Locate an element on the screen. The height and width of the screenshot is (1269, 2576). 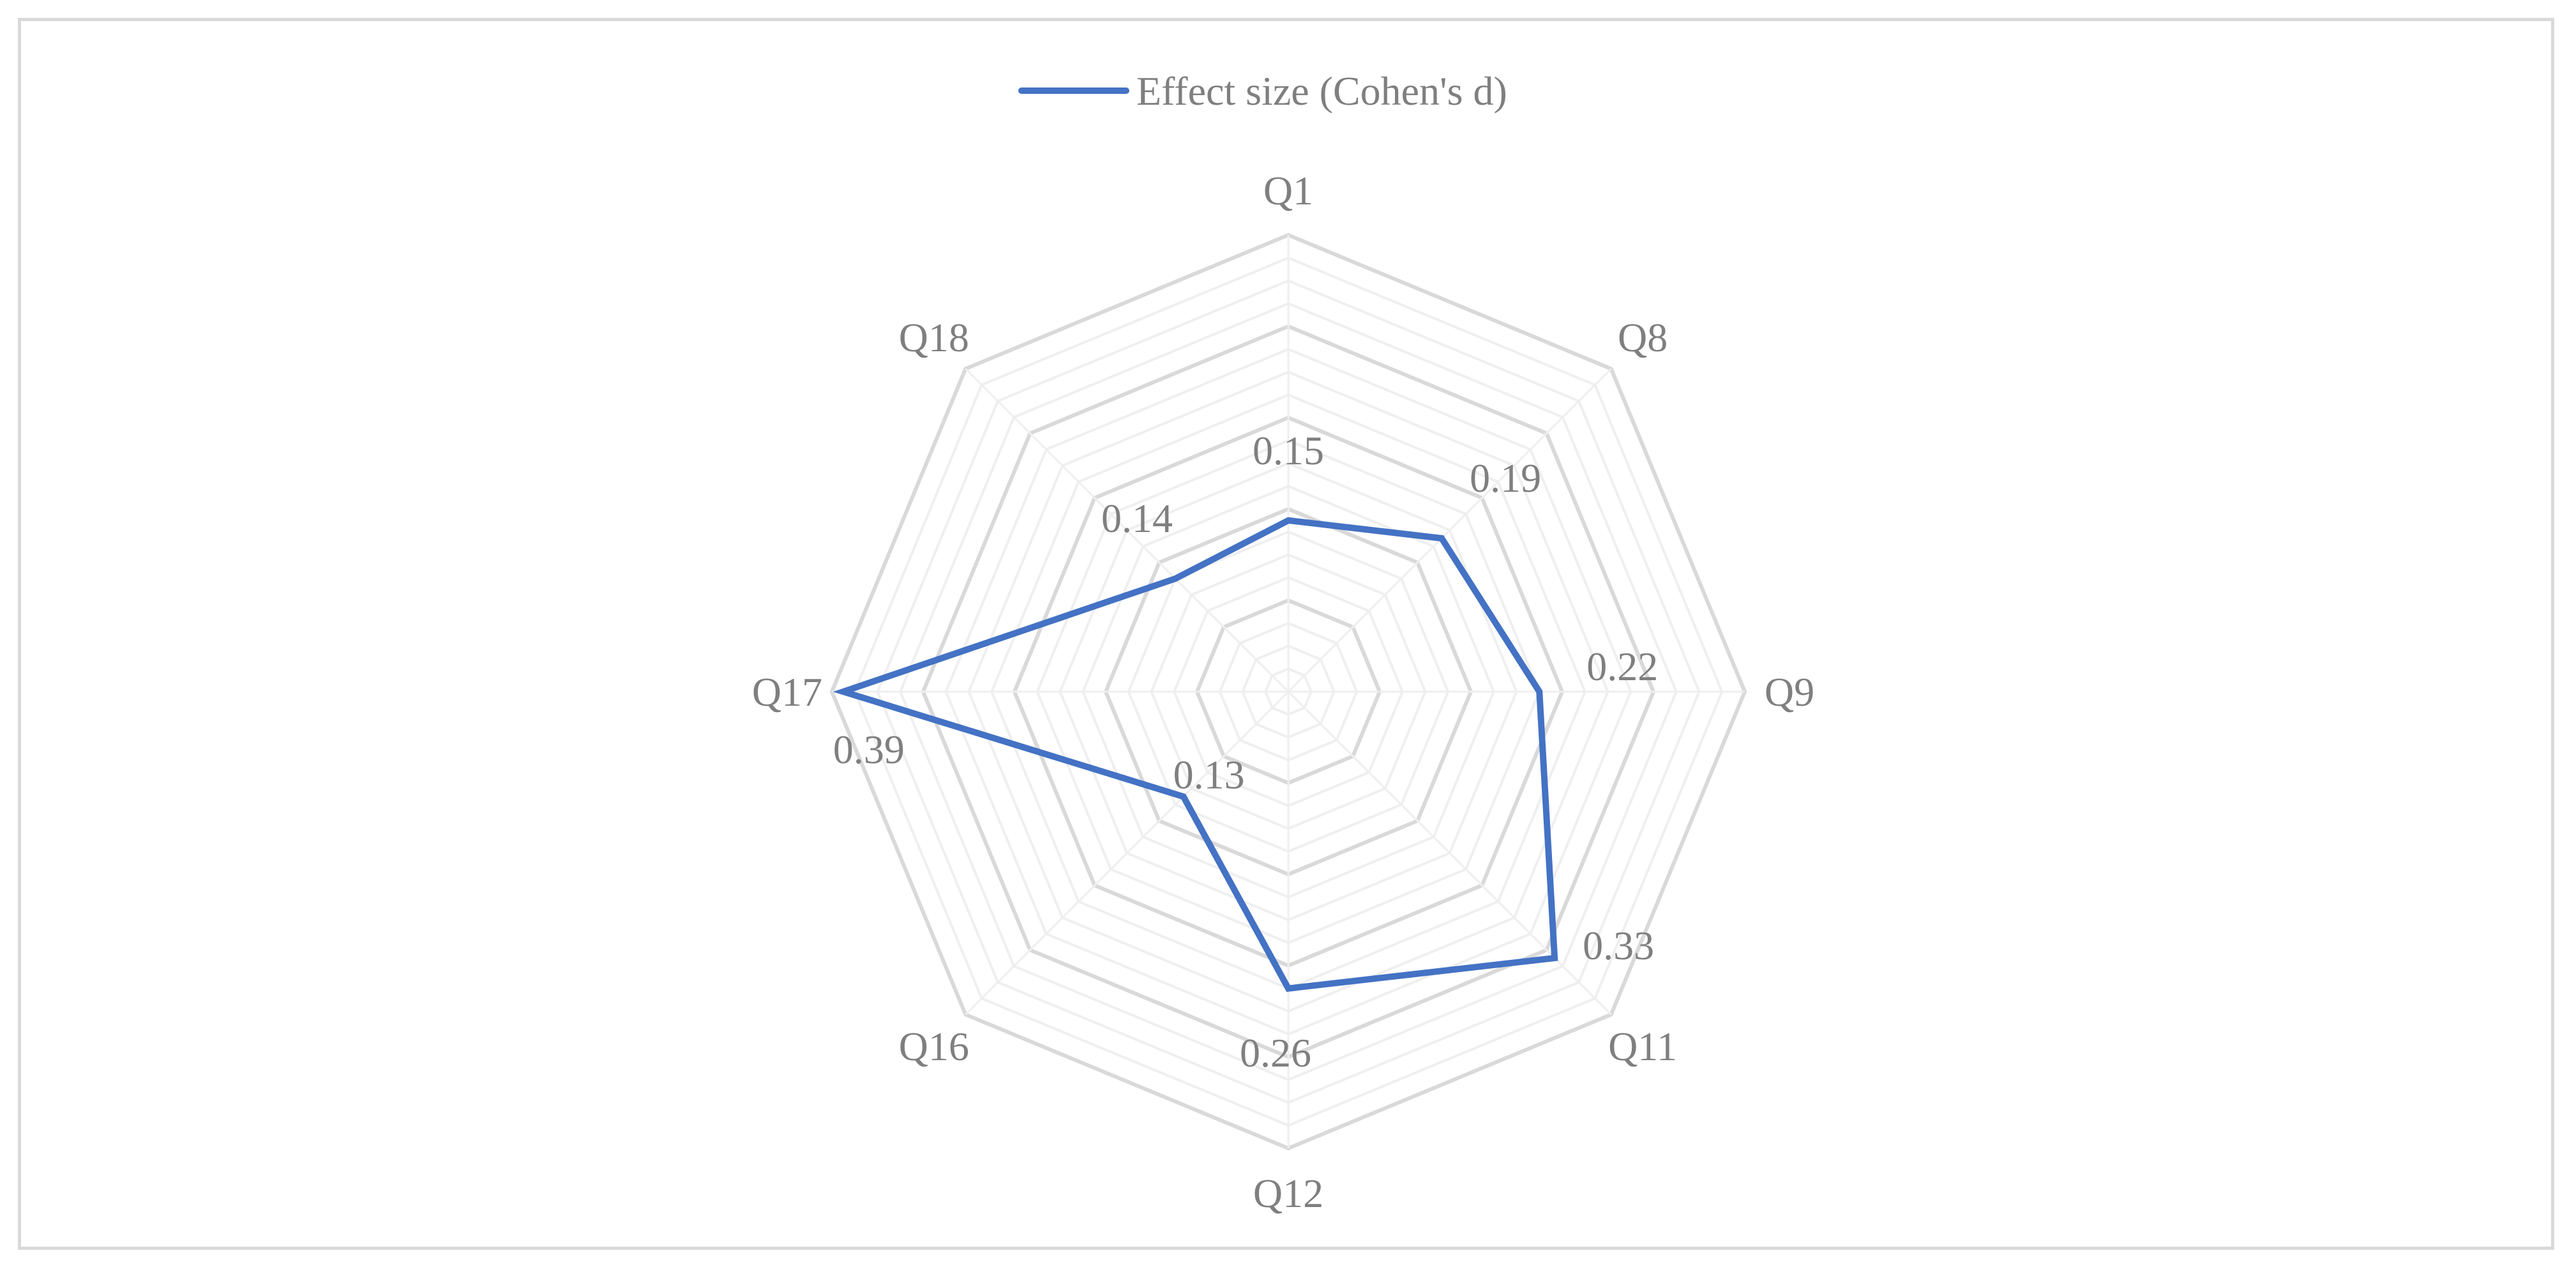
axis-label-q1: Q1 is located at coordinates (1288, 191).